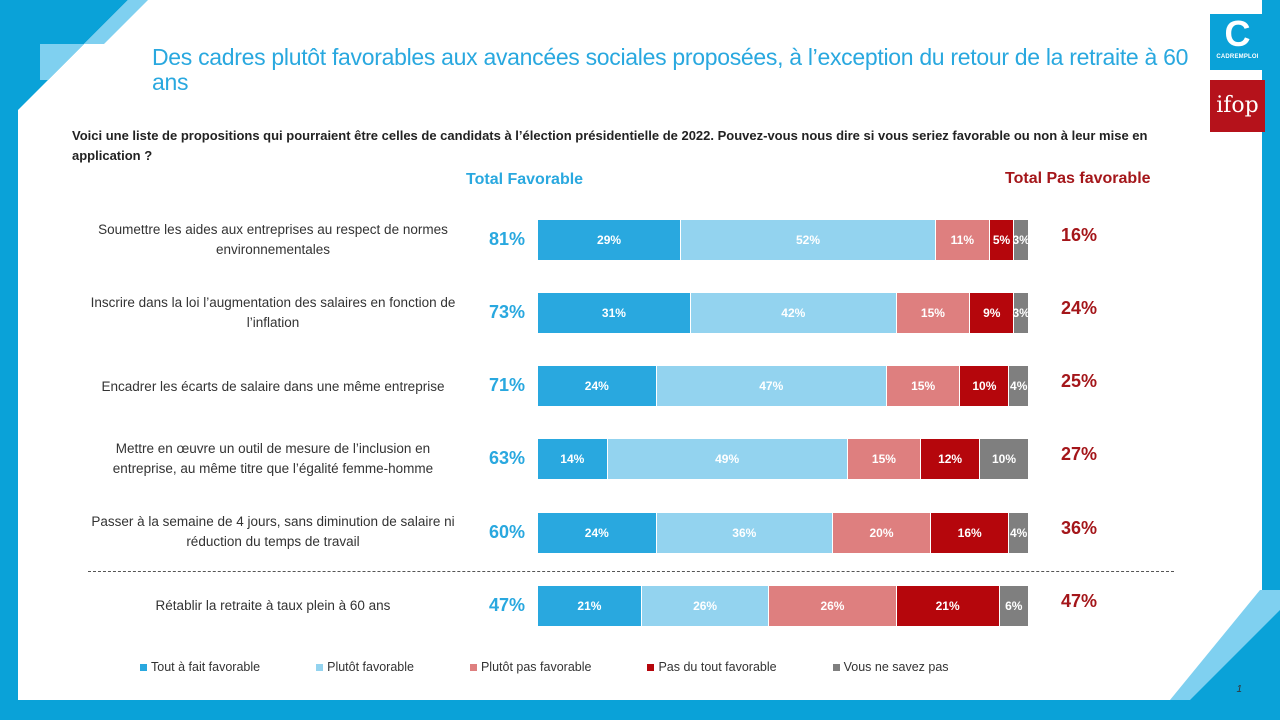 Image resolution: width=1280 pixels, height=720 pixels. I want to click on total-pas-favorable-value: 24%, so click(1079, 308).